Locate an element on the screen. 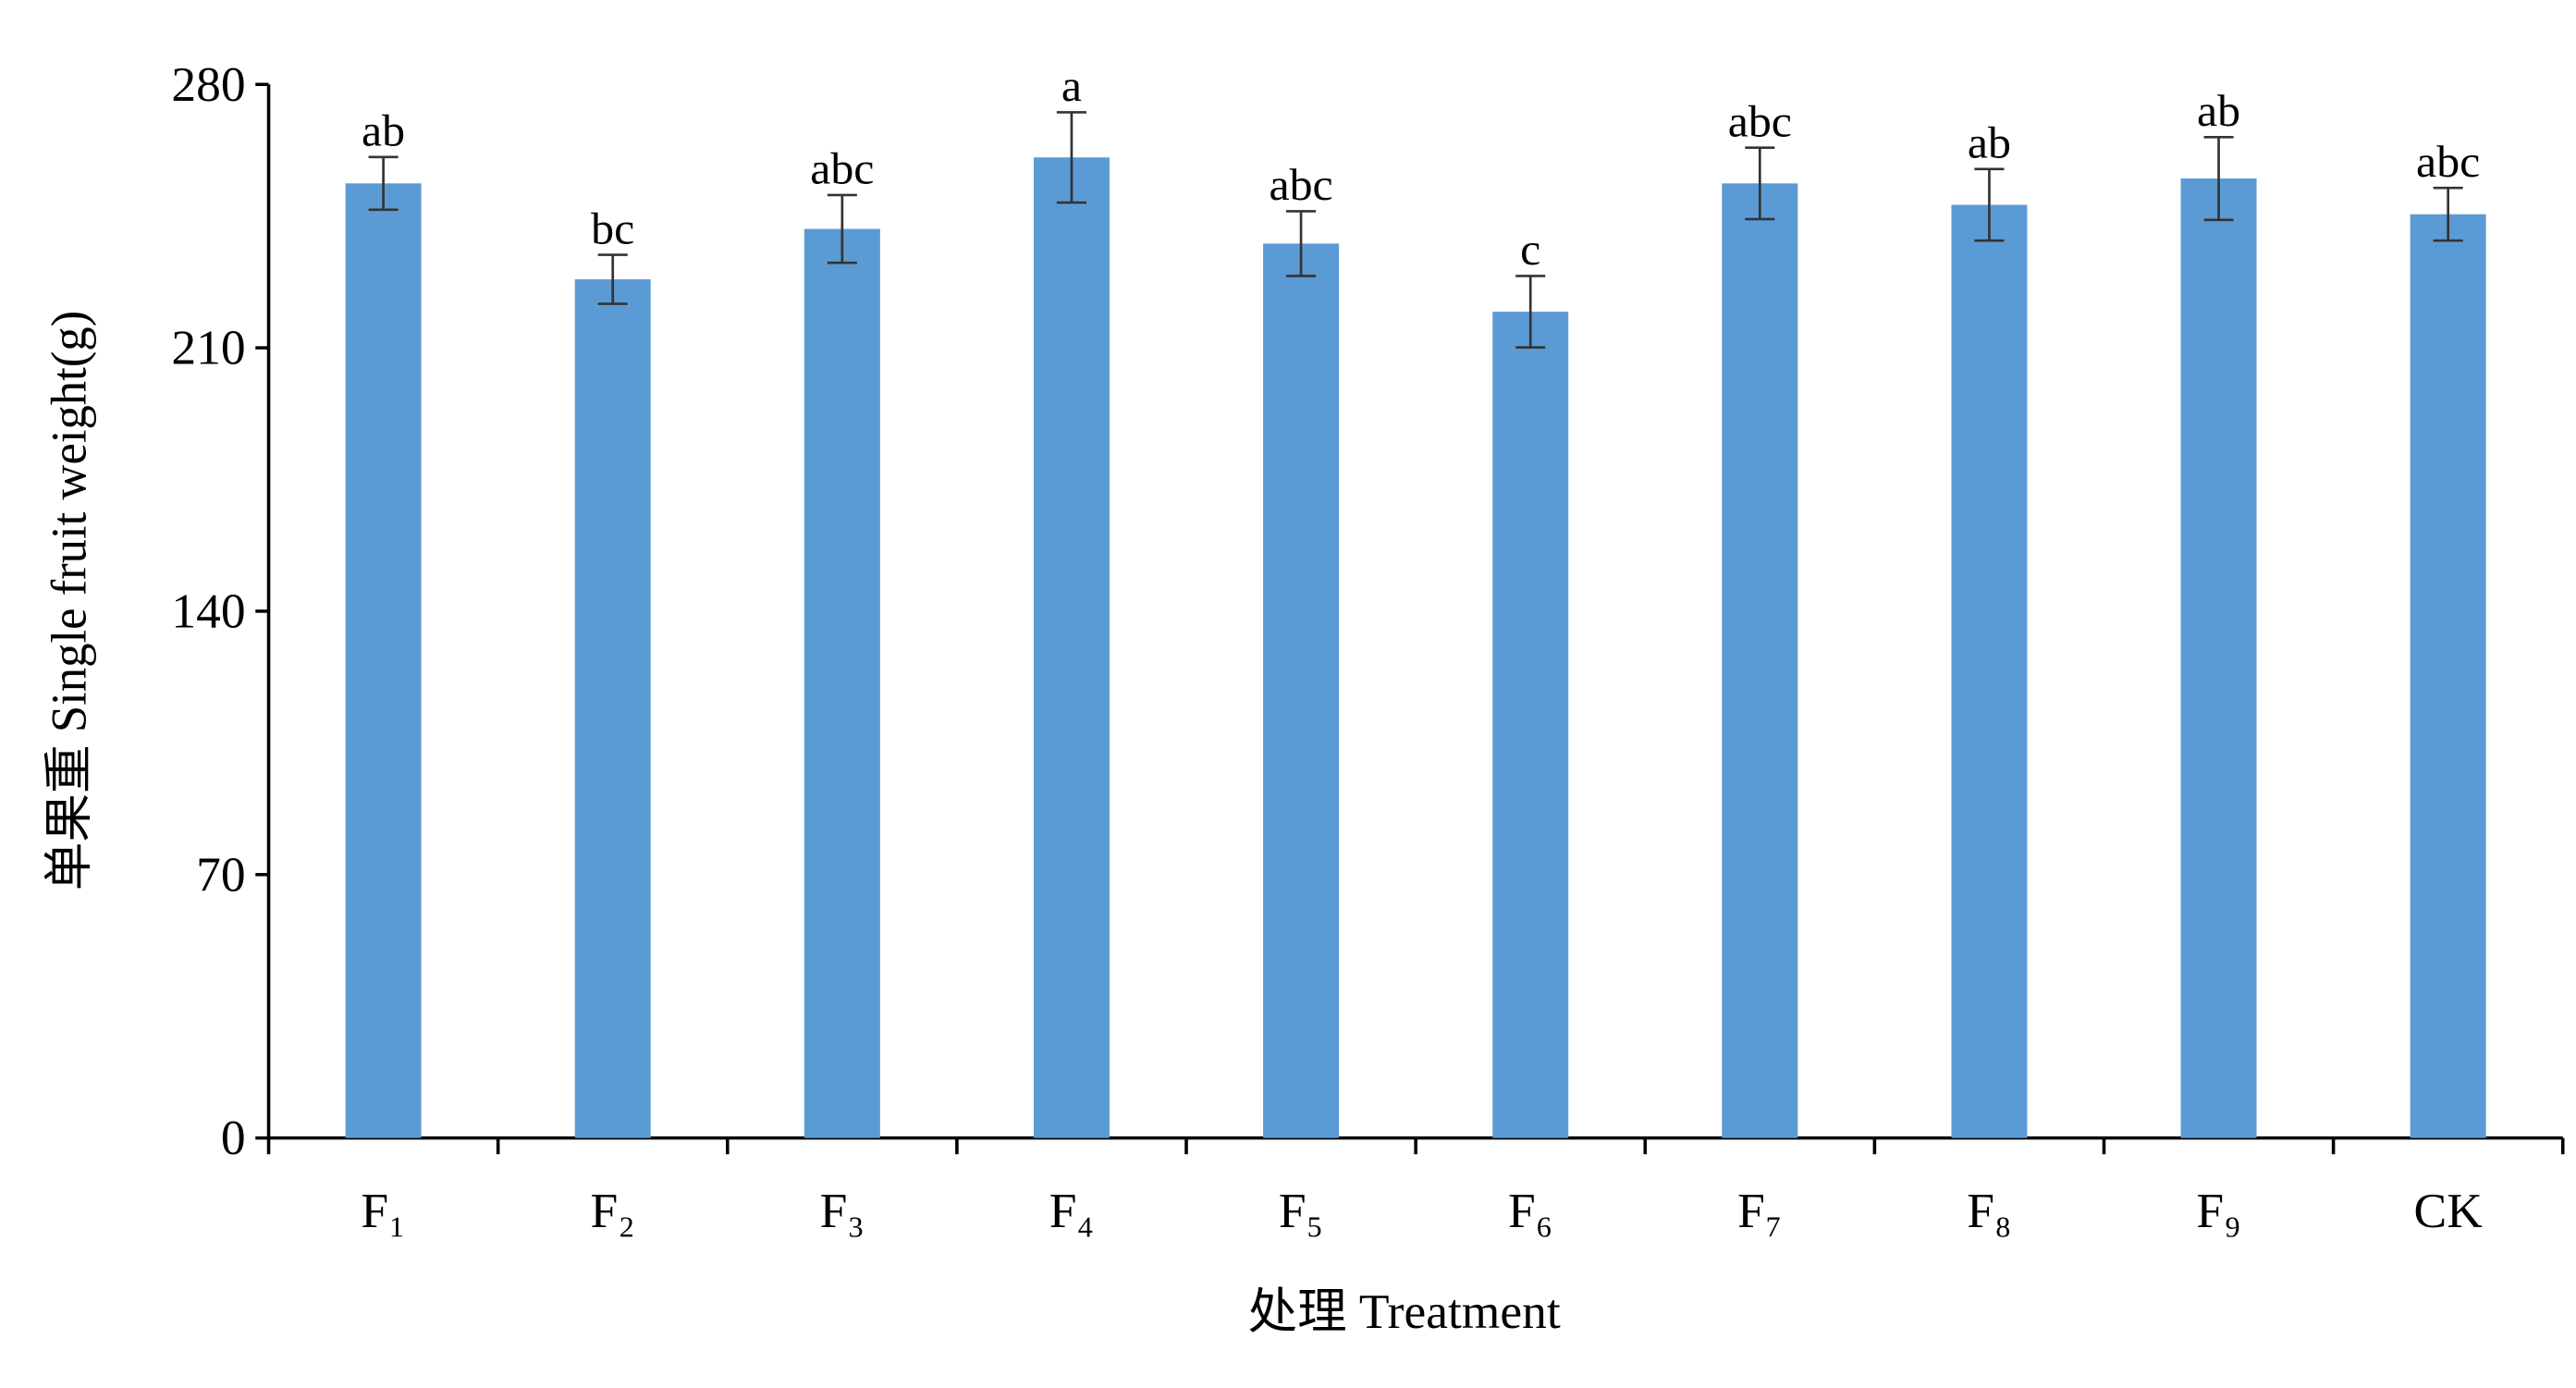  x-tick-label: F₃ is located at coordinates (843, 1212).